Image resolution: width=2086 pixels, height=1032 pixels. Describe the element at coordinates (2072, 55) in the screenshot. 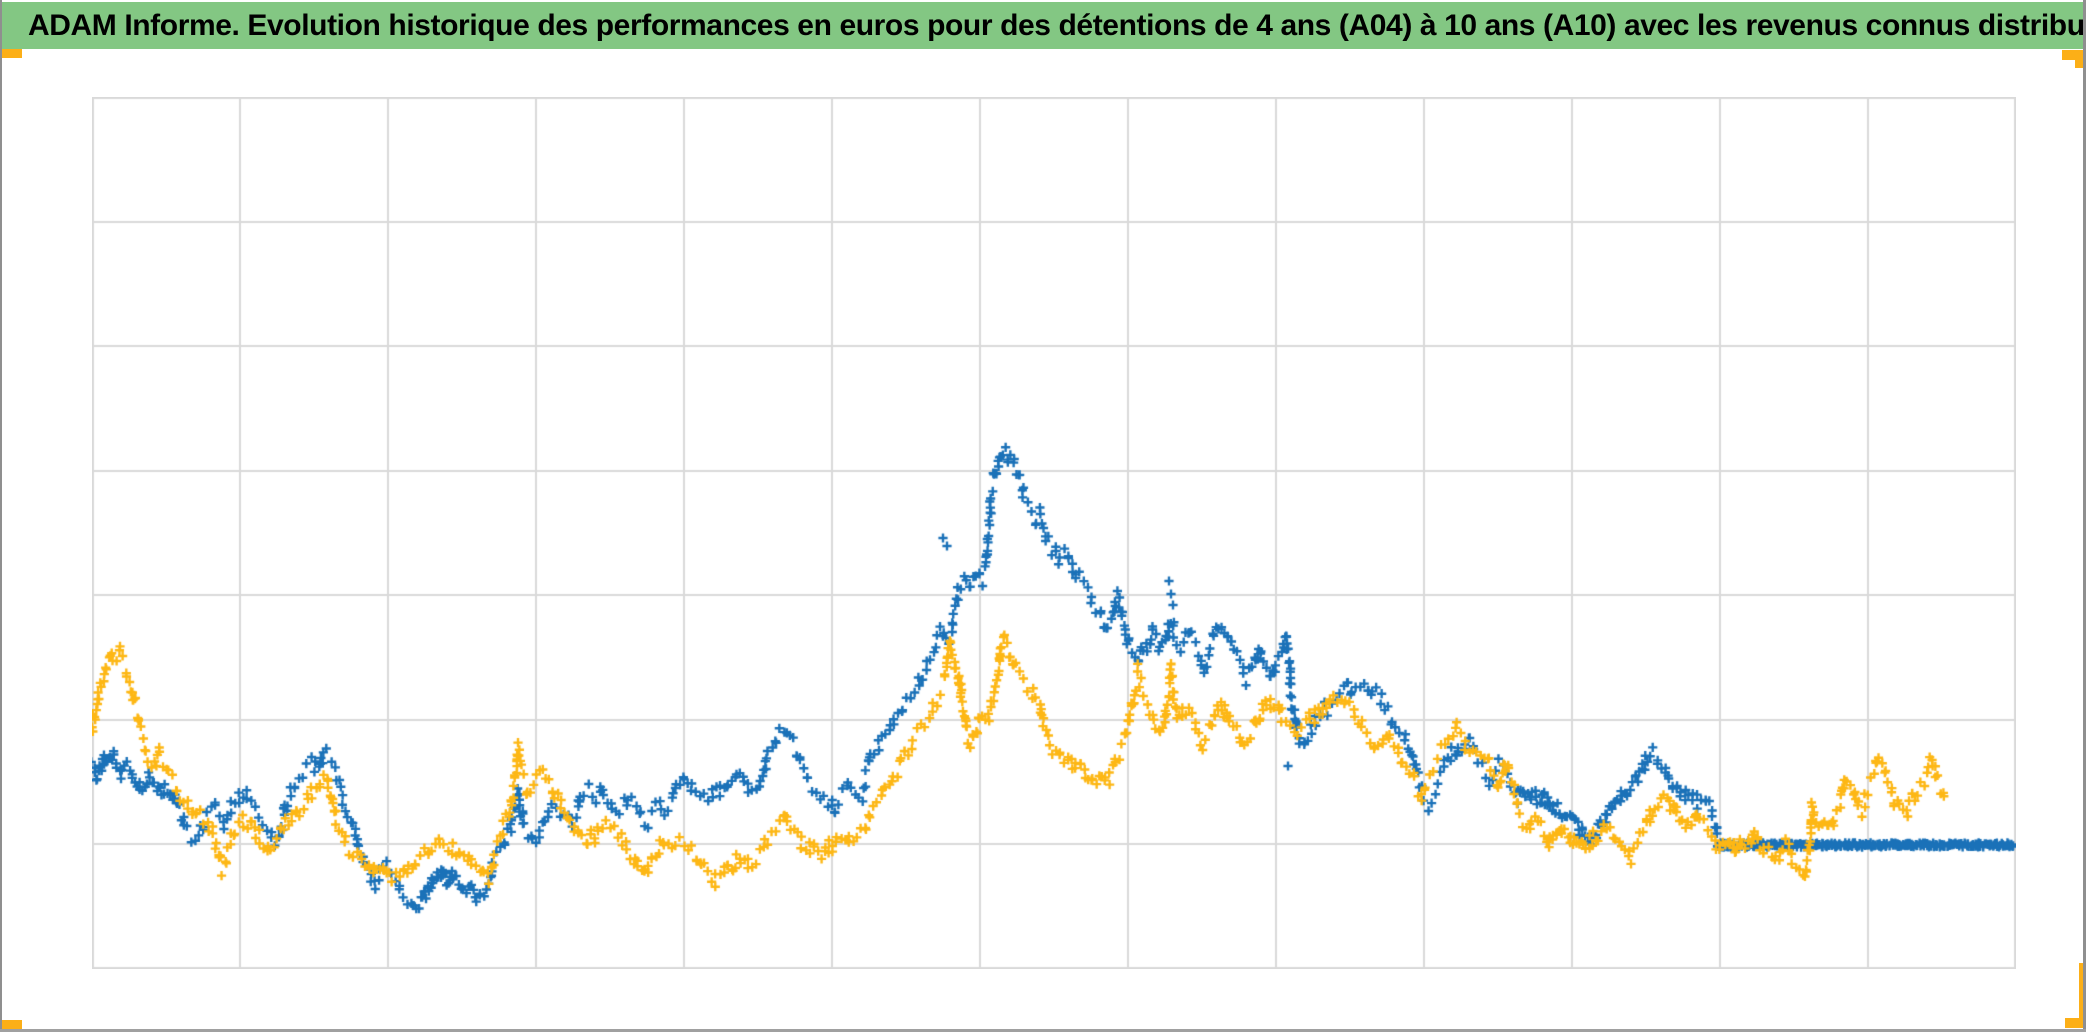

I see `accent-top-right-horizontal` at that location.